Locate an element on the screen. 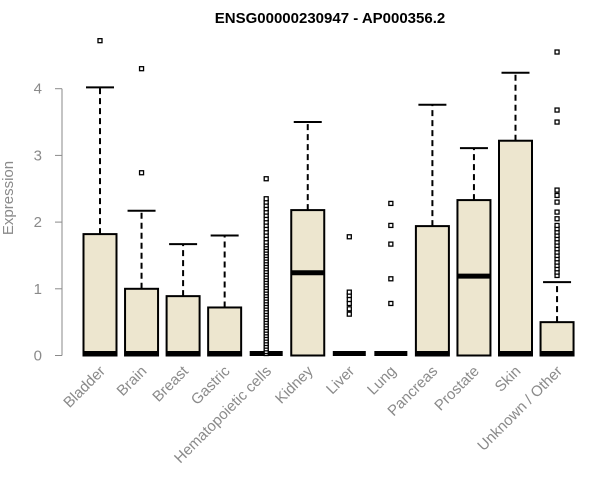 Image resolution: width=600 pixels, height=500 pixels. box-lung is located at coordinates (391, 278).